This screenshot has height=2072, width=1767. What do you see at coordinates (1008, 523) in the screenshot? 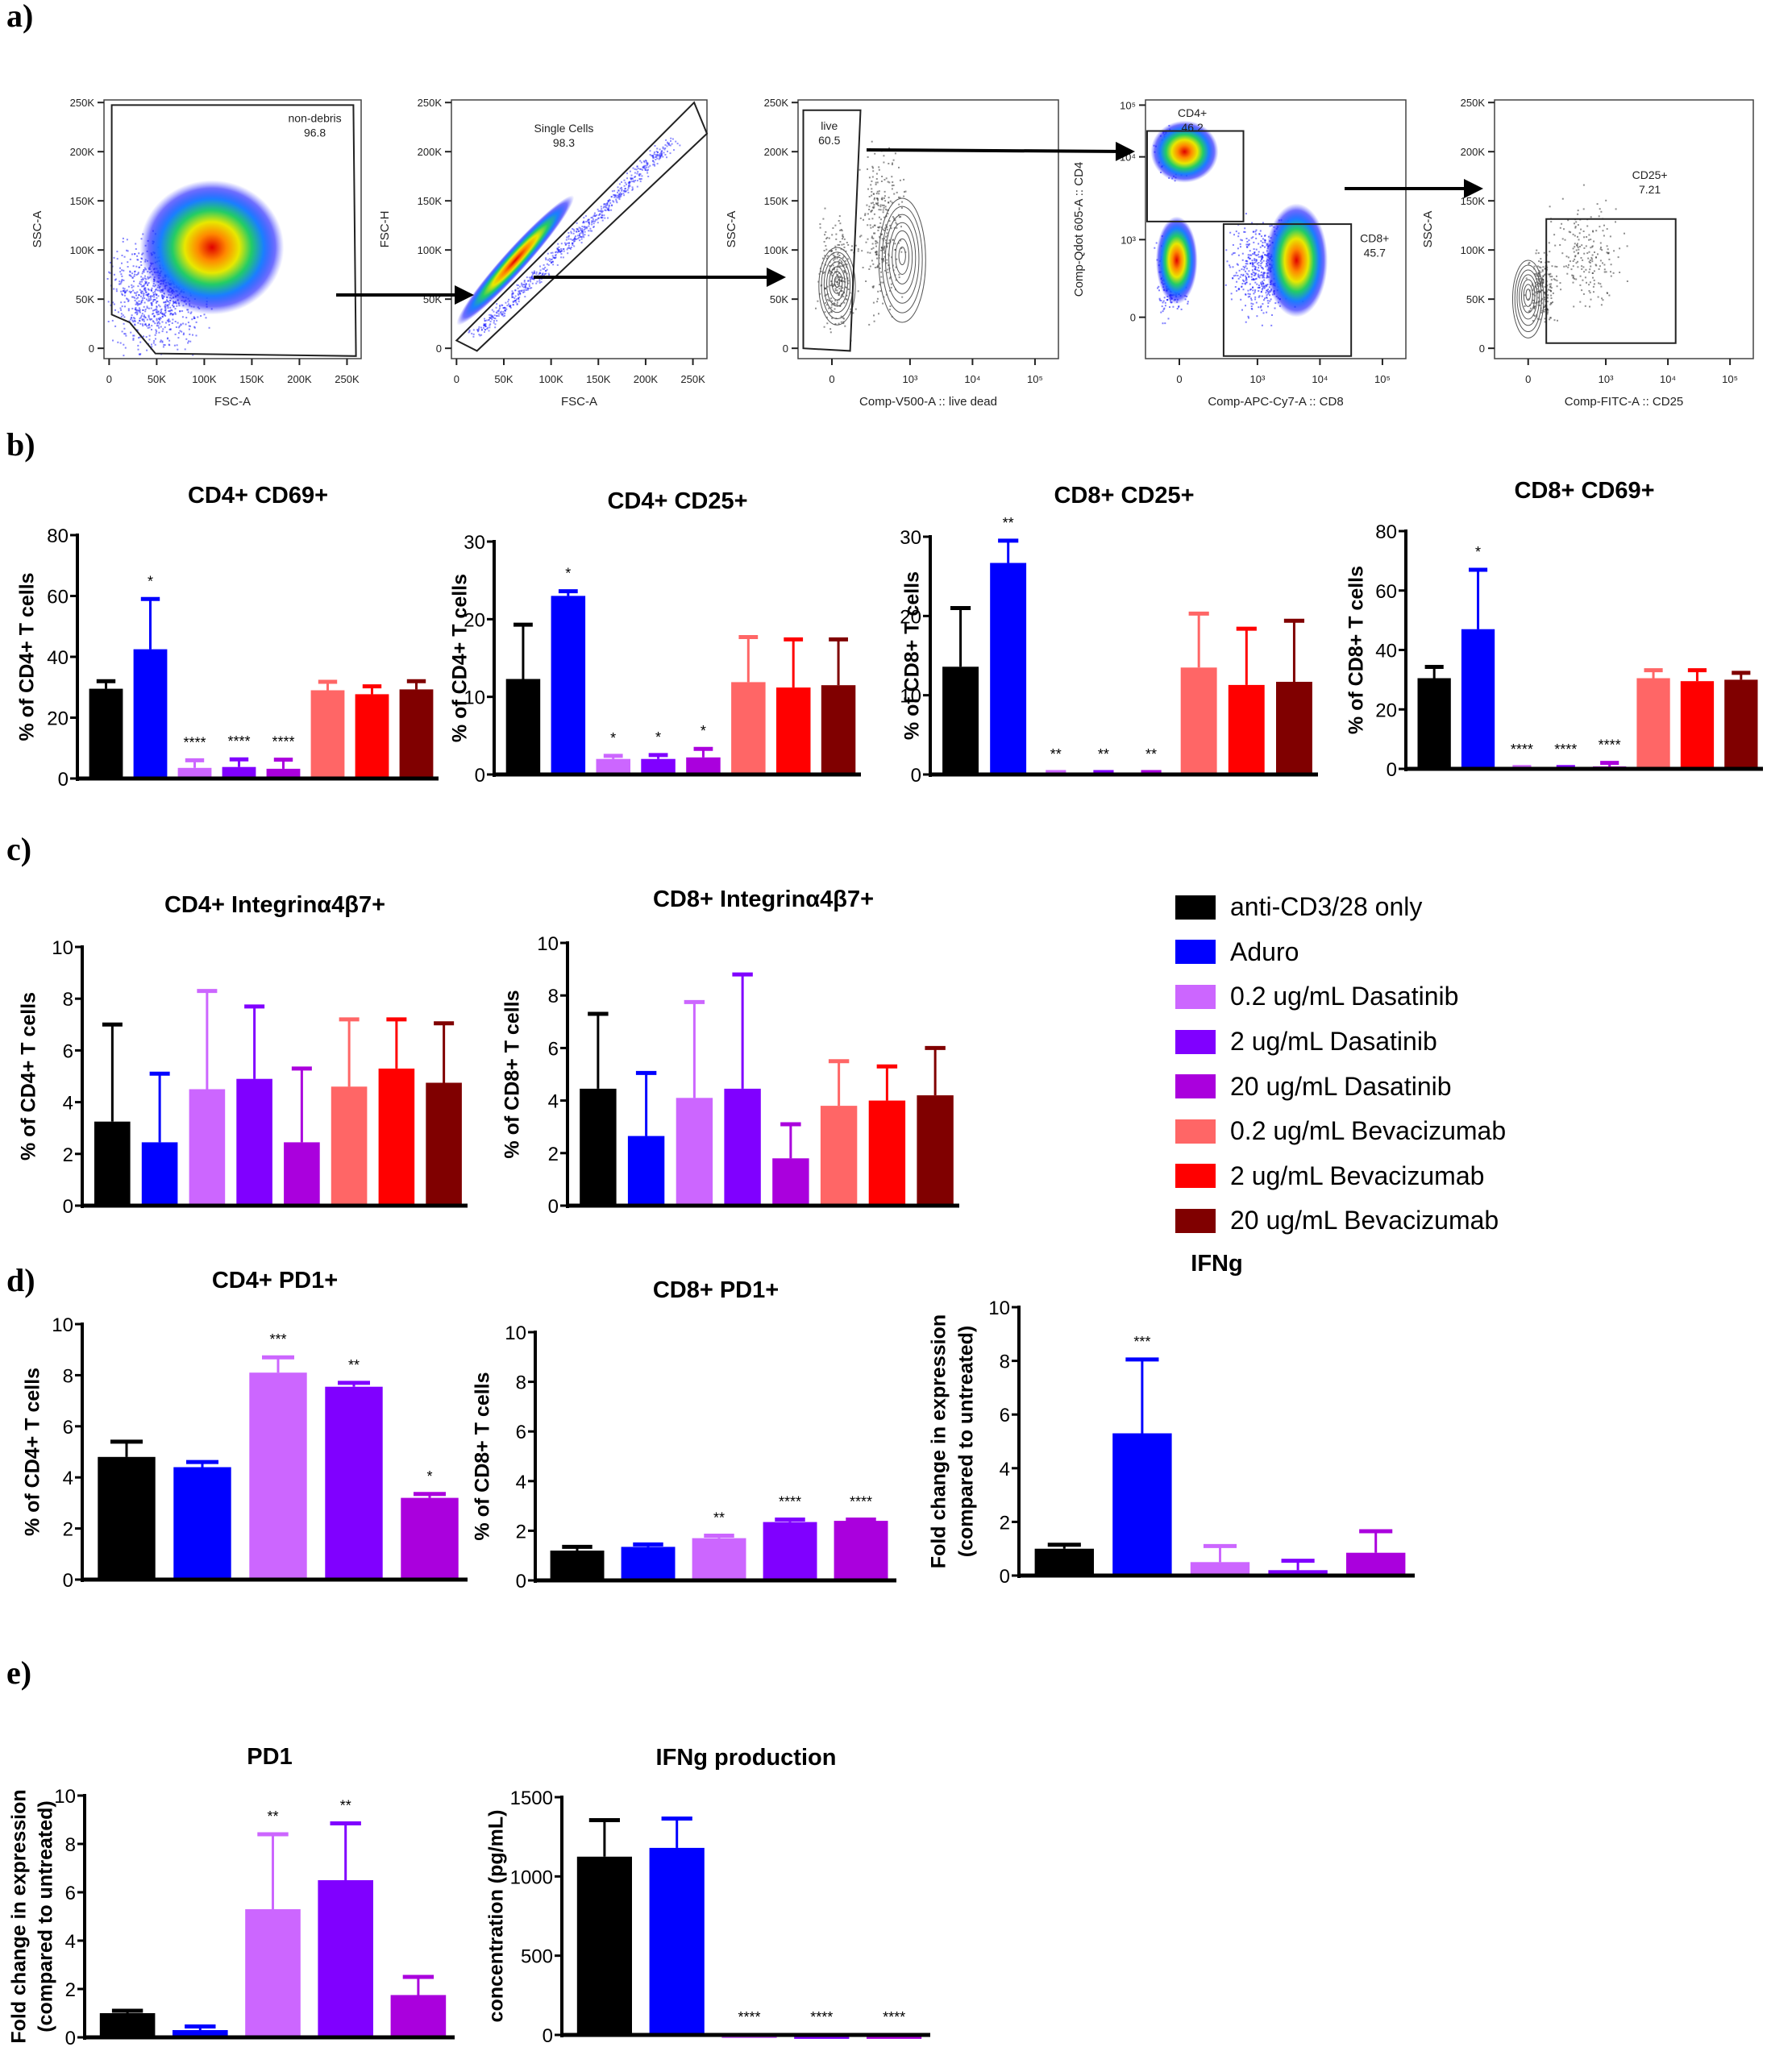
I see `significance-marker: **` at bounding box center [1008, 523].